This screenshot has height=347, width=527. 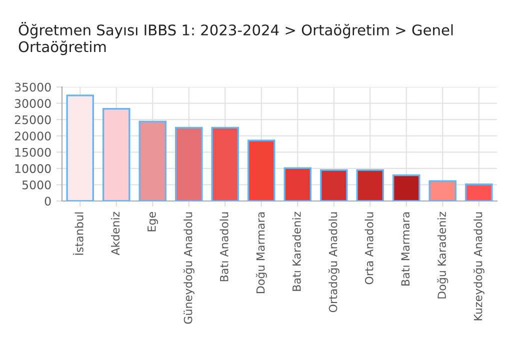 What do you see at coordinates (33, 152) in the screenshot?
I see `y-tick-label: 15000` at bounding box center [33, 152].